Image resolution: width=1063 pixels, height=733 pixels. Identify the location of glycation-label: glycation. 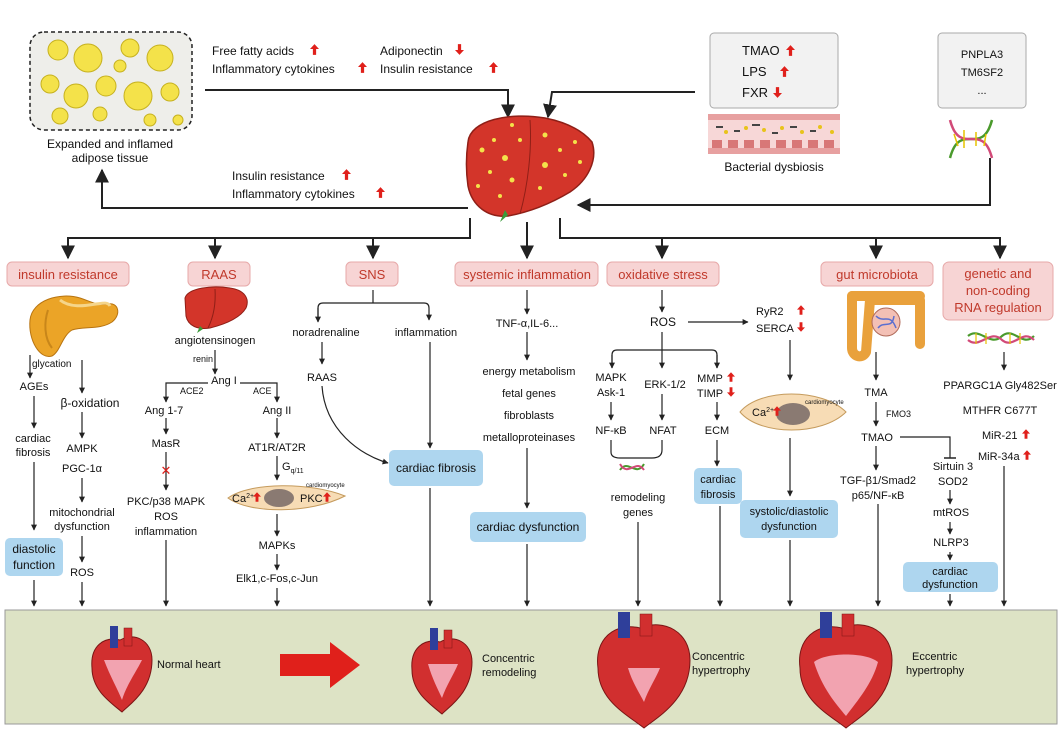
(51, 364).